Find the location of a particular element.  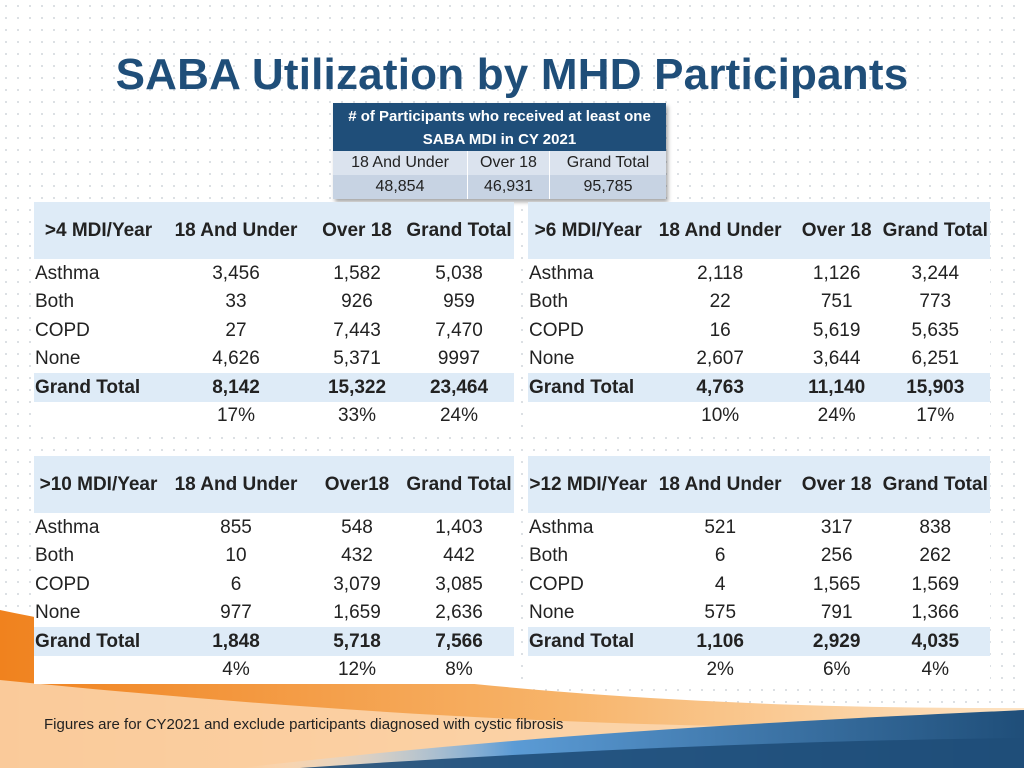

grand-total-row: Grand Total 4,763 11,140 15,903 is located at coordinates (759, 387).